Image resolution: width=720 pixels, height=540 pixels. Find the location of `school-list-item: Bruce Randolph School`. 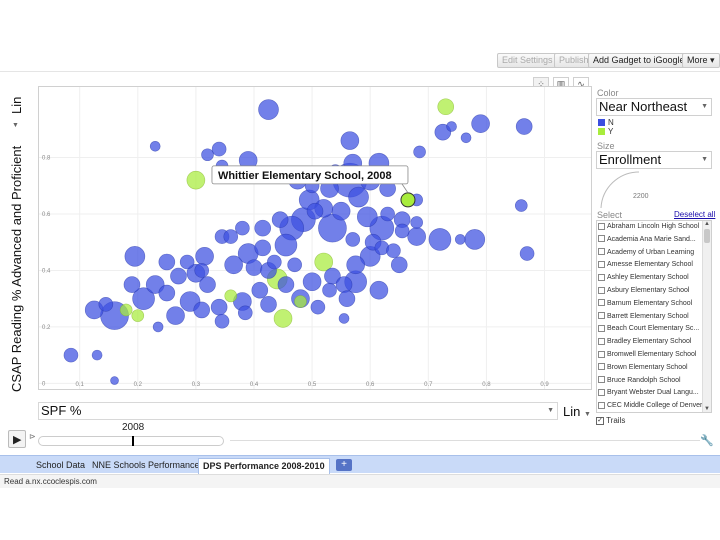

school-list-item: Bruce Randolph School is located at coordinates (654, 381).